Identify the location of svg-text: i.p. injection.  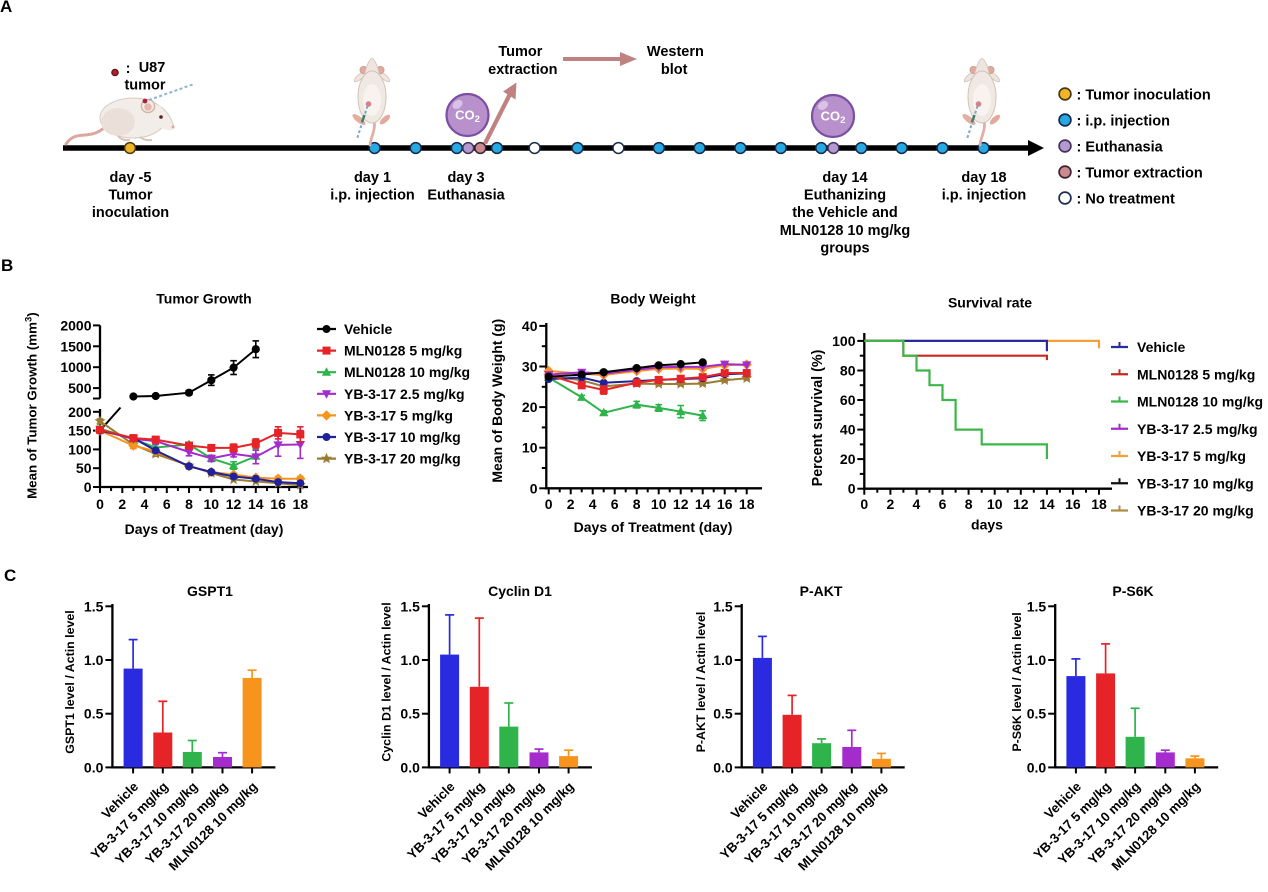
(984, 196).